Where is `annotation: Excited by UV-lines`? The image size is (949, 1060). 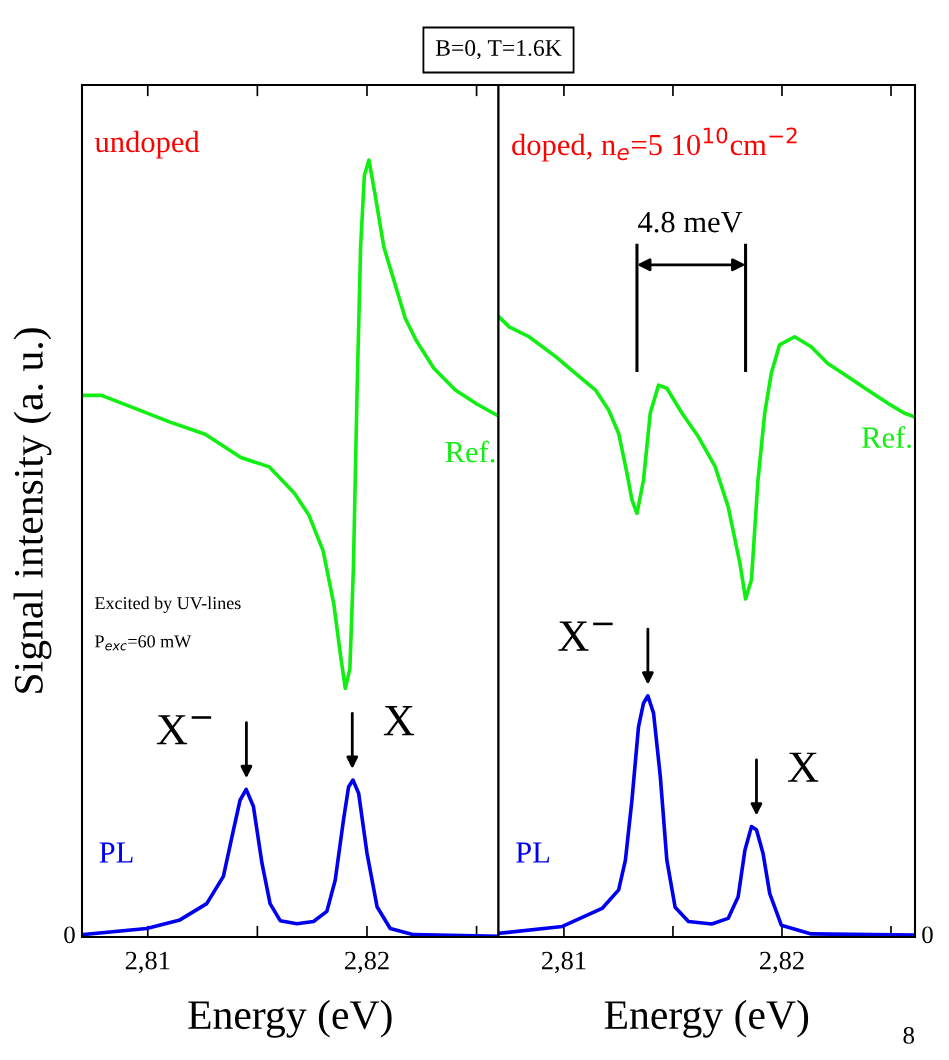
annotation: Excited by UV-lines is located at coordinates (168, 604).